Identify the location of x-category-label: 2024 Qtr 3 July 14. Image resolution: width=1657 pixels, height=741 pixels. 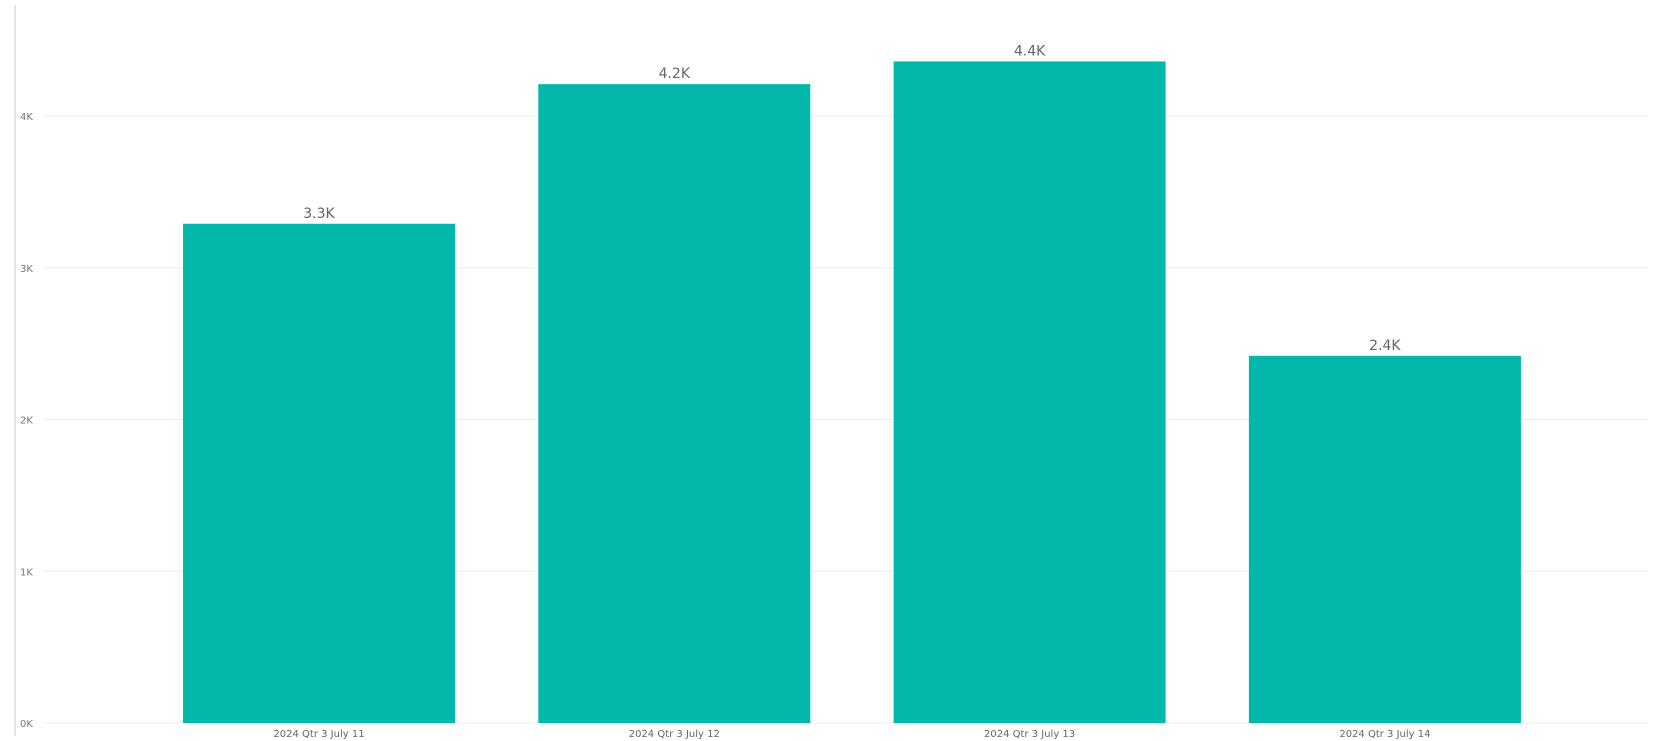
(1384, 734).